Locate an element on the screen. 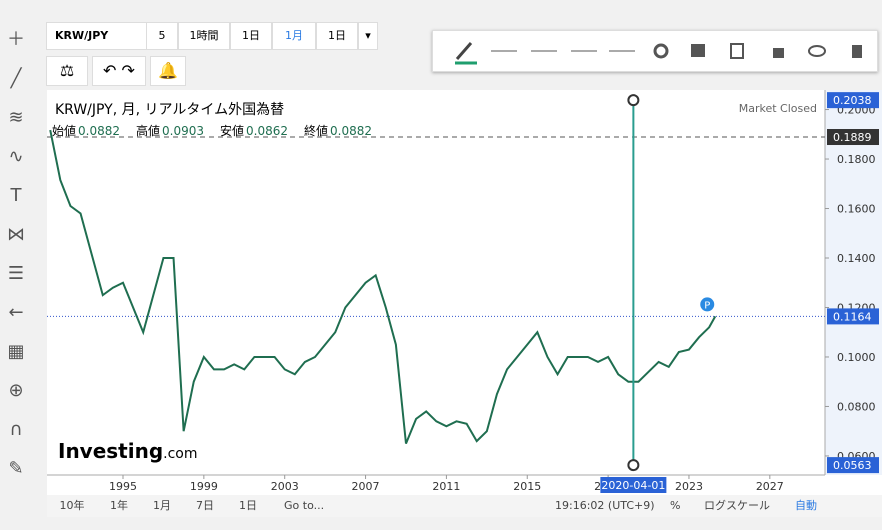  tf-button: 1月 is located at coordinates (294, 36).